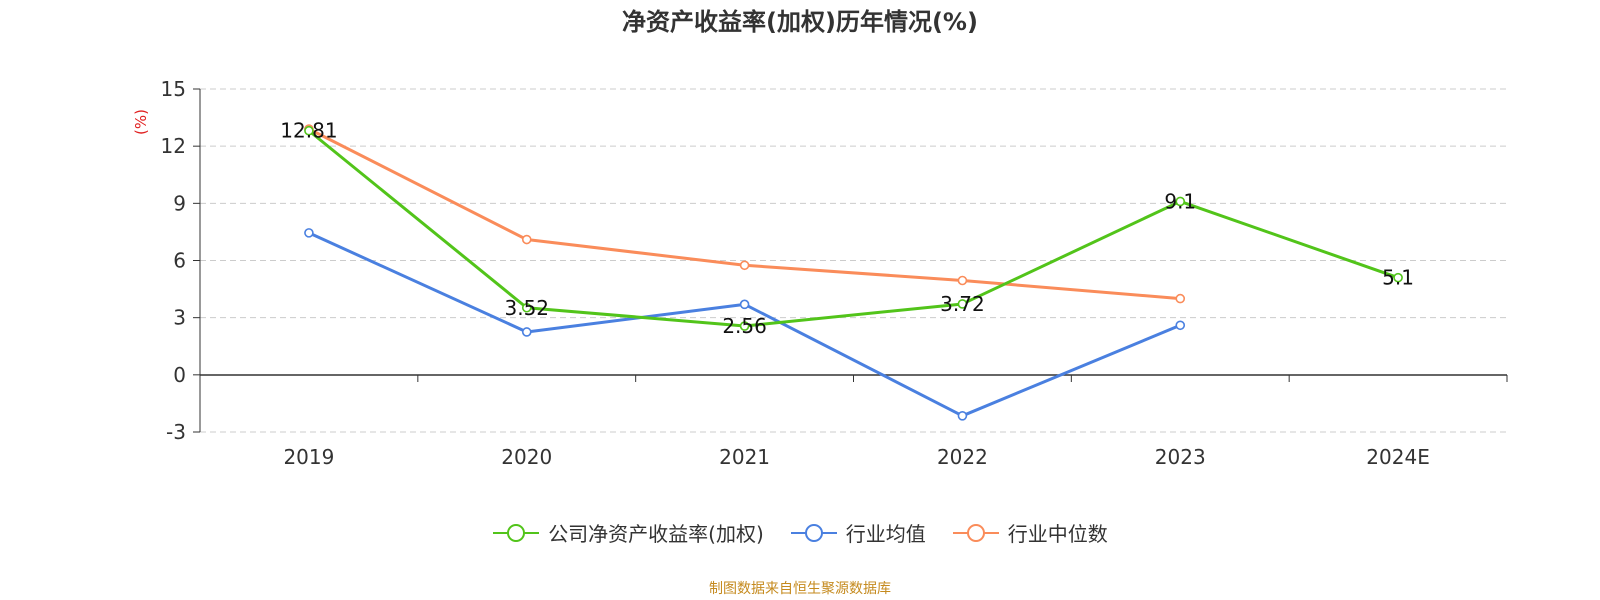 The width and height of the screenshot is (1600, 600). I want to click on y-tick-label: 3, so click(179, 318).